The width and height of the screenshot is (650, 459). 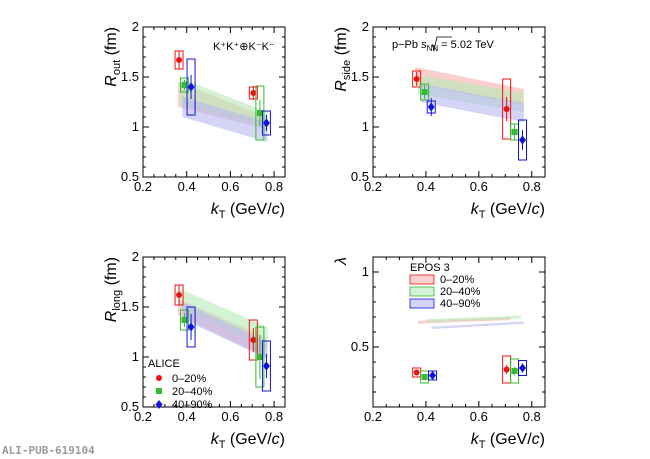 I want to click on system-annotation: p−Pb sNN = 5.02 TeV, so click(x=443, y=44).